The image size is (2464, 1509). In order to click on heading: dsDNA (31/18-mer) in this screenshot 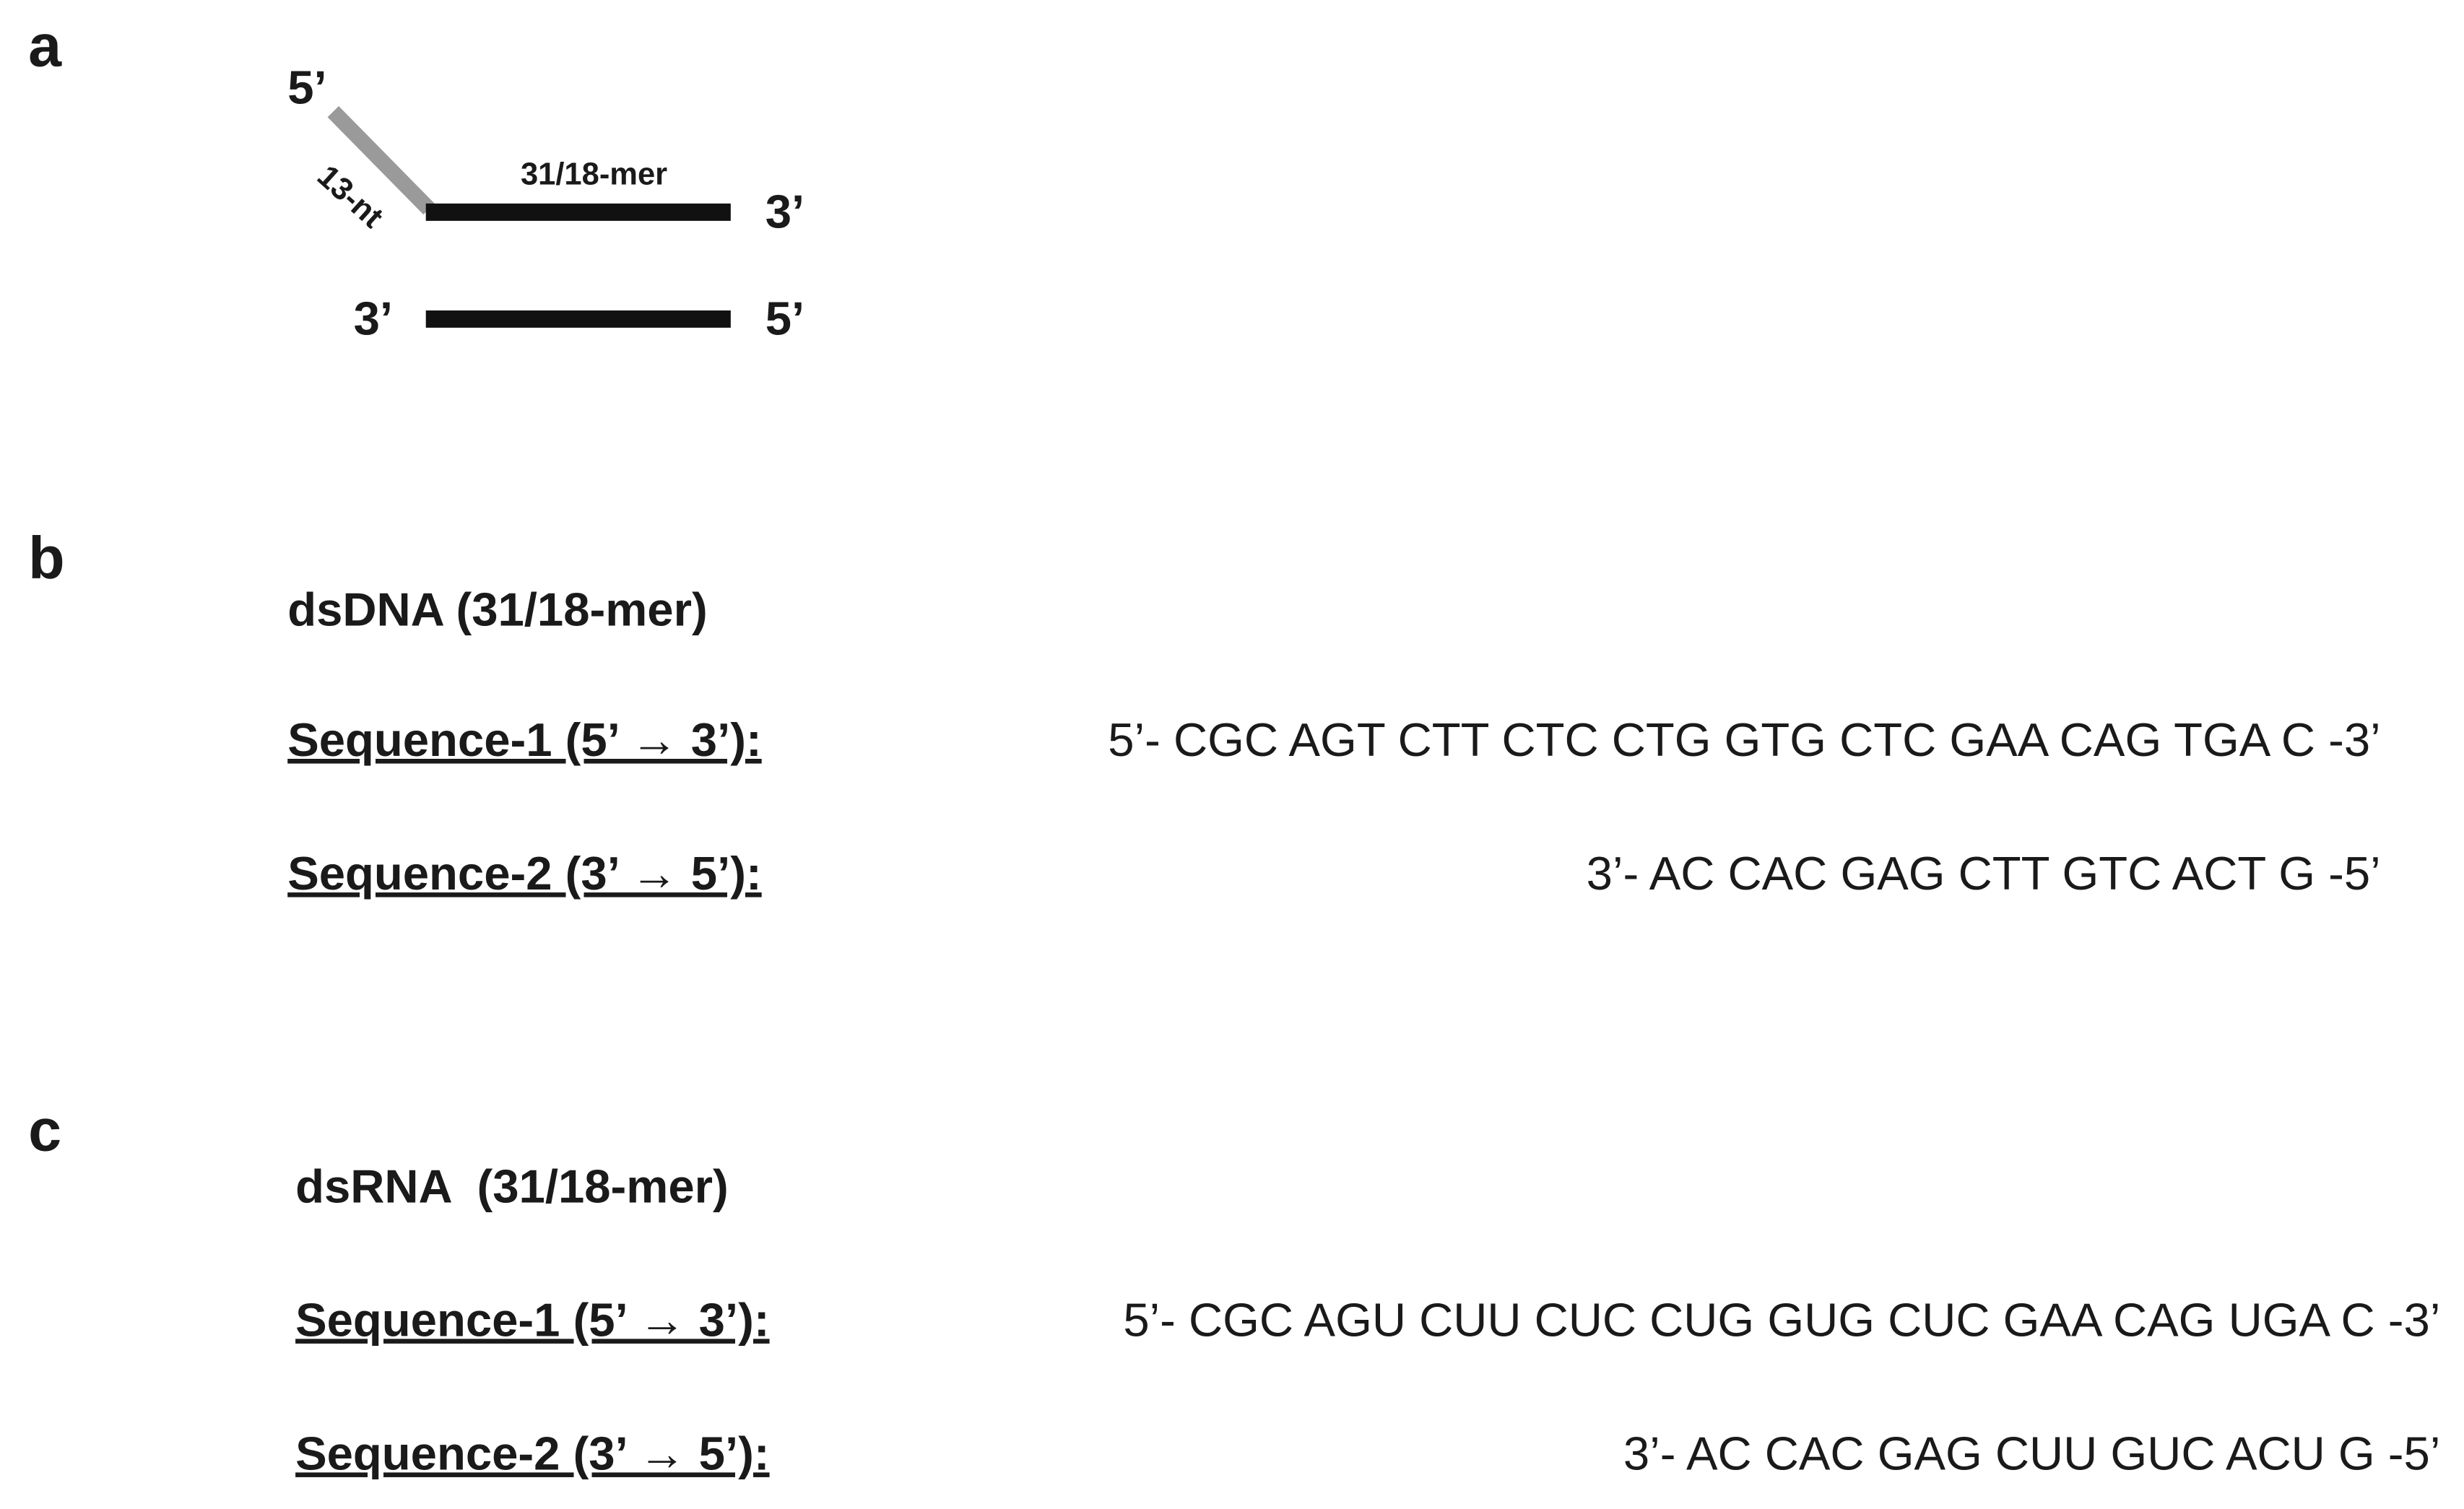, I will do `click(498, 609)`.